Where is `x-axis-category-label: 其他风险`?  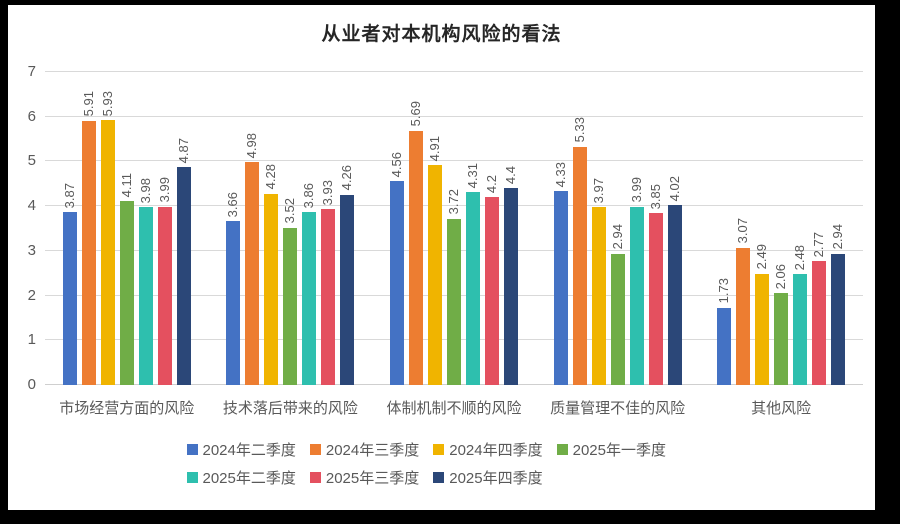 x-axis-category-label: 其他风险 is located at coordinates (781, 408).